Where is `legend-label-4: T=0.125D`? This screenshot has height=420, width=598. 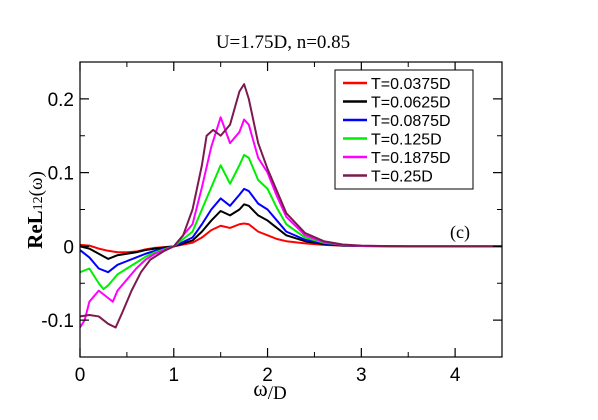 legend-label-4: T=0.125D is located at coordinates (406, 140).